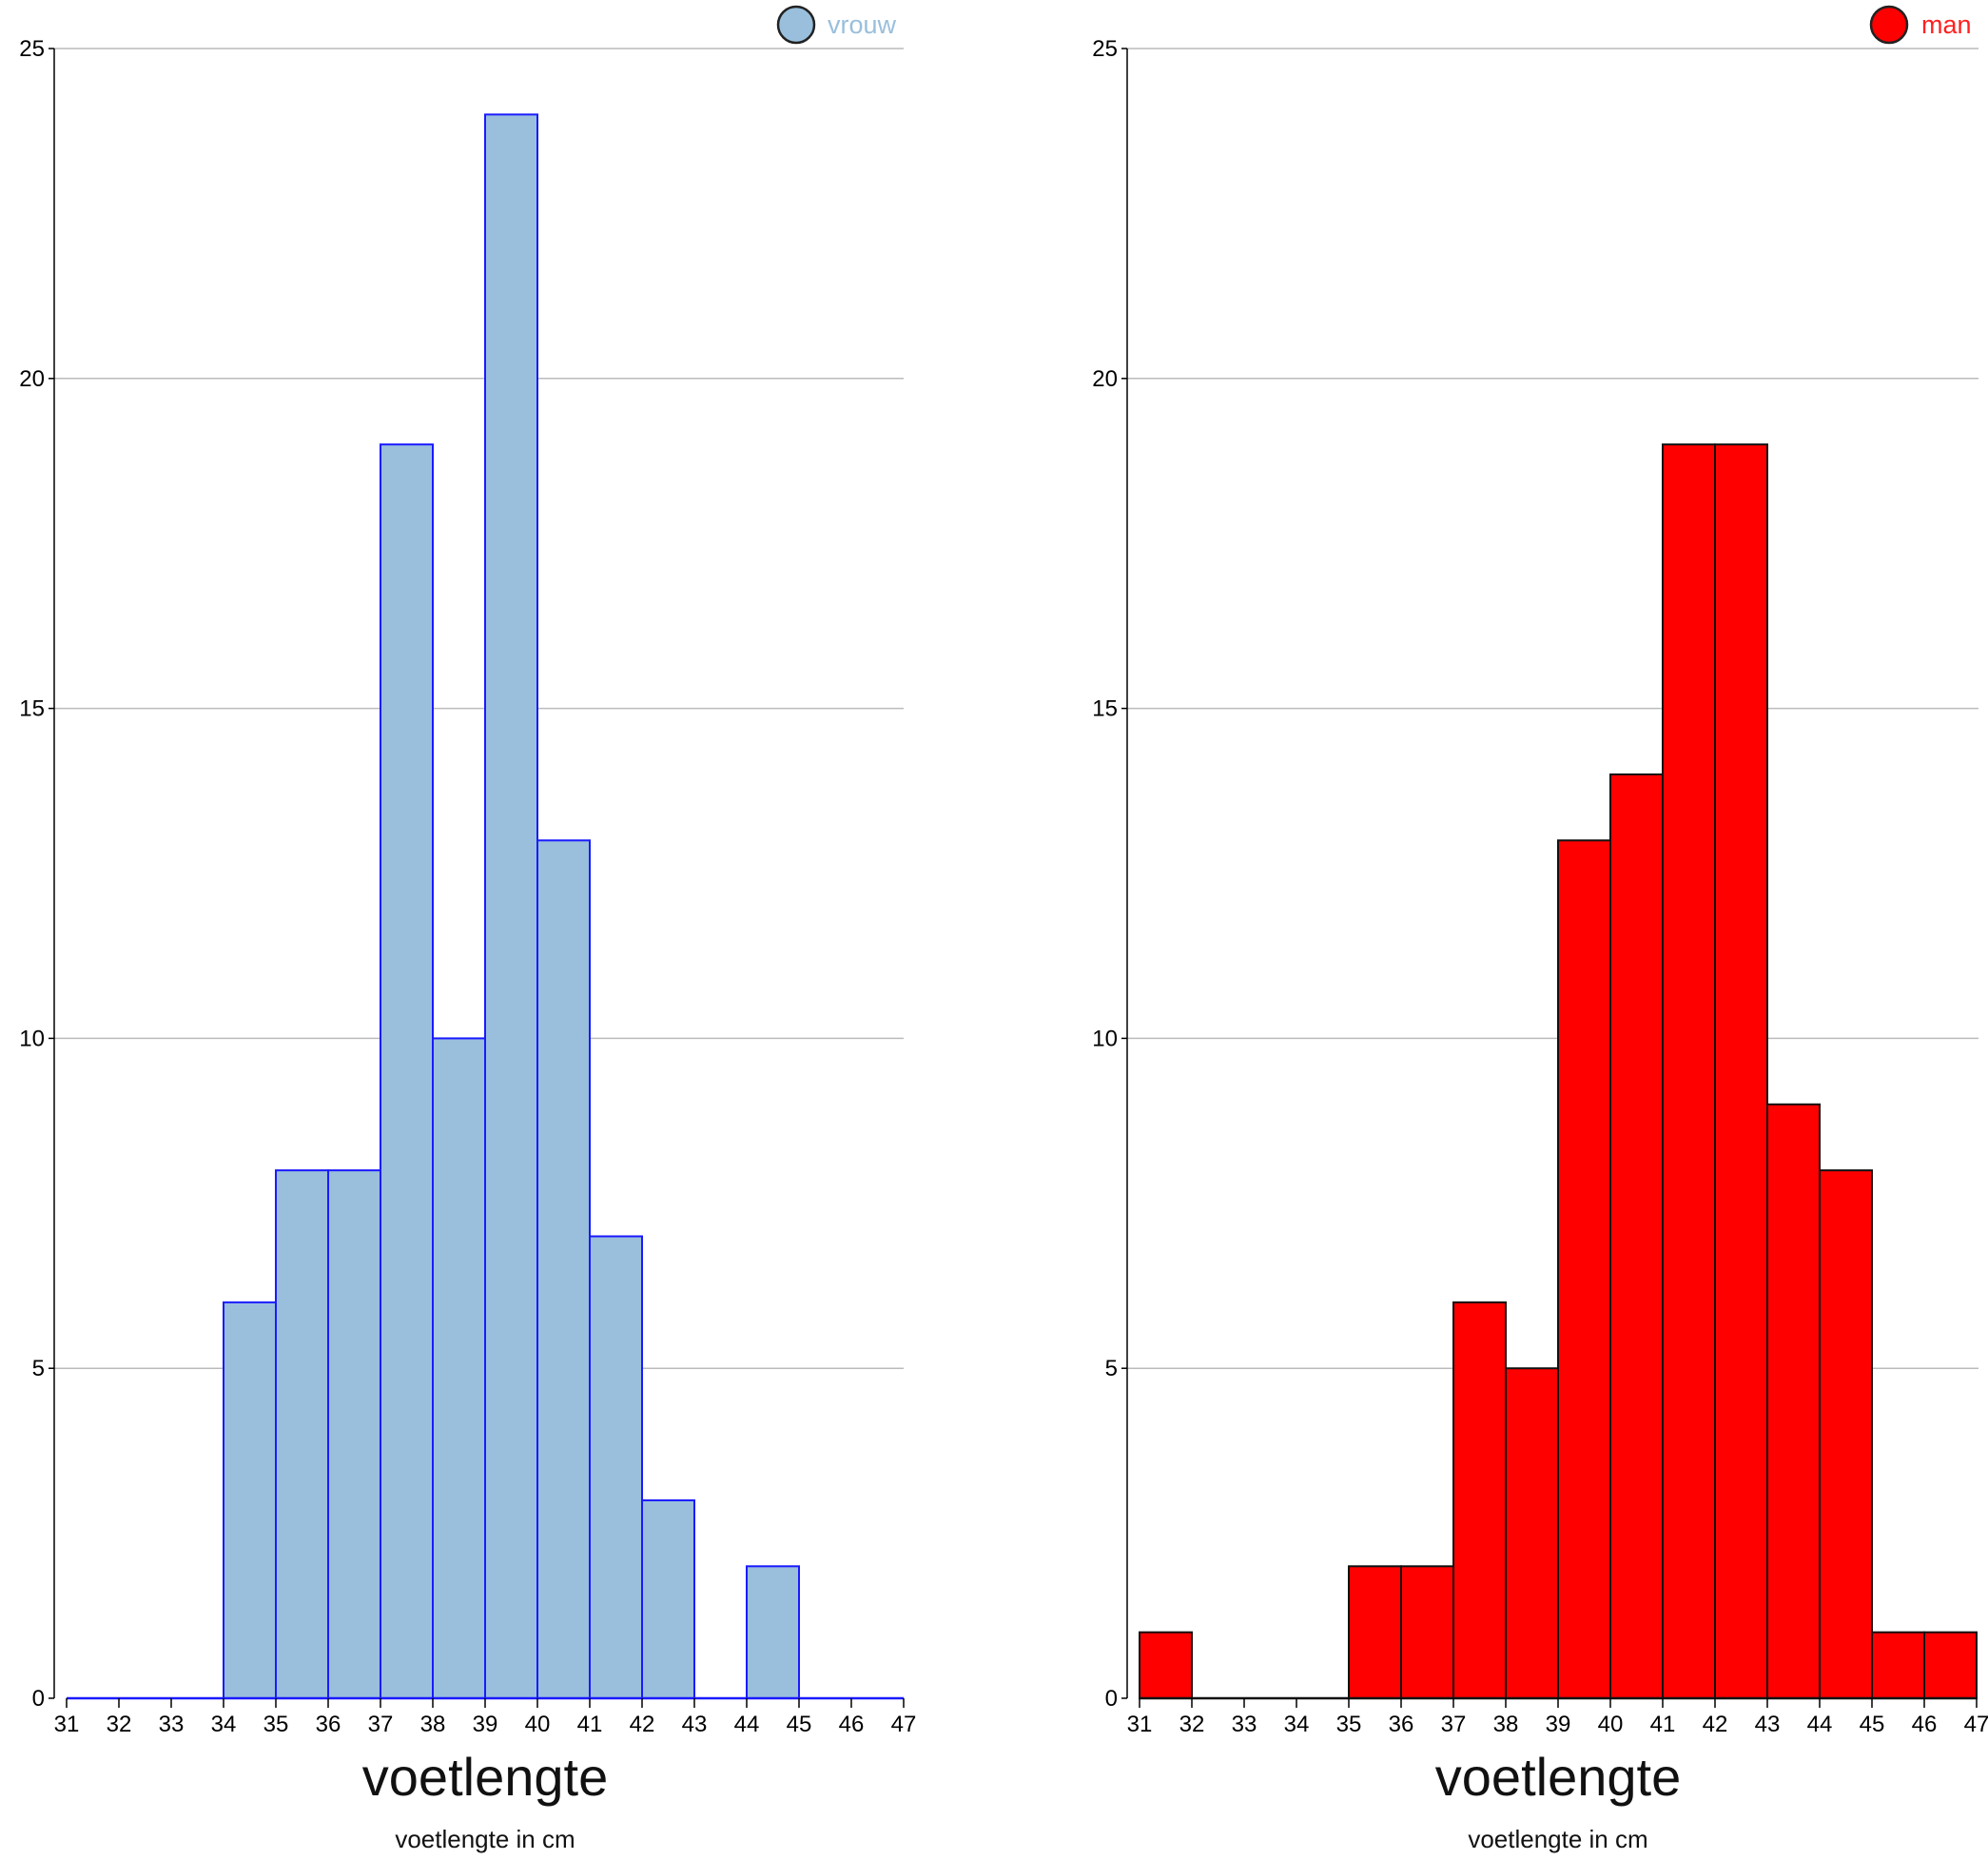  I want to click on legend-label: man, so click(1946, 24).